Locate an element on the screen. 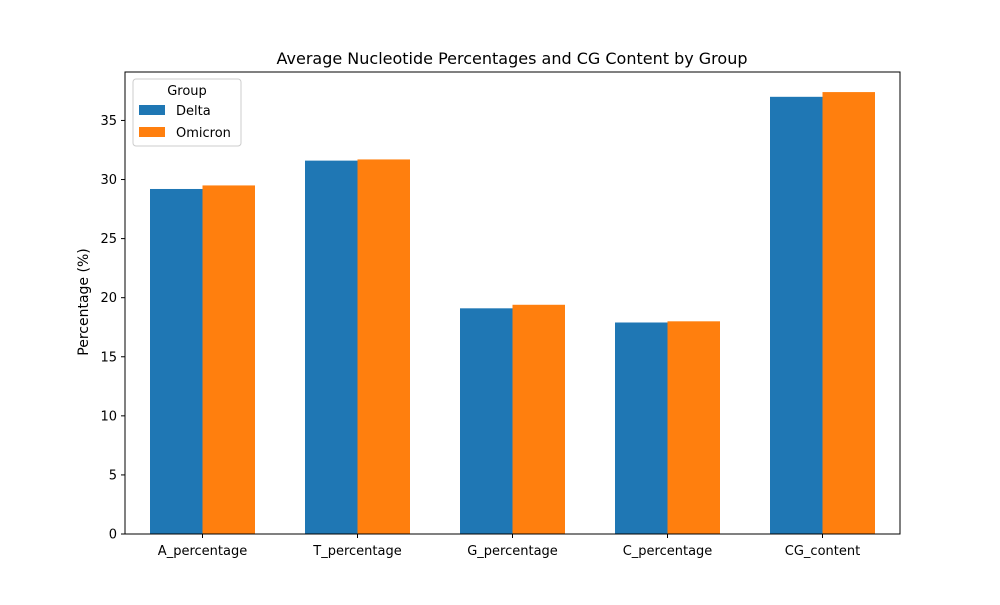  bar-delta-g-percentage is located at coordinates (486, 421).